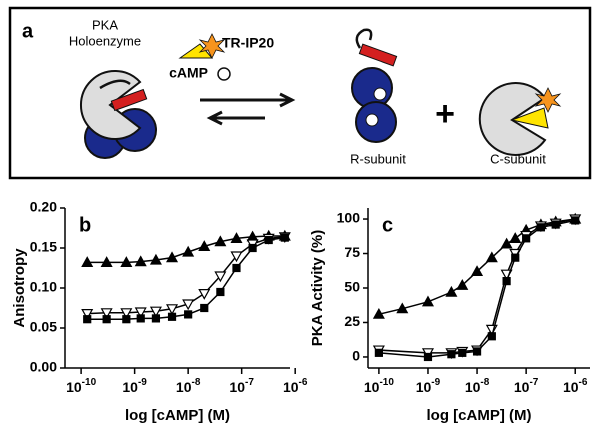 Image resolution: width=604 pixels, height=432 pixels. I want to click on camp-label: cAMP, so click(188, 73).